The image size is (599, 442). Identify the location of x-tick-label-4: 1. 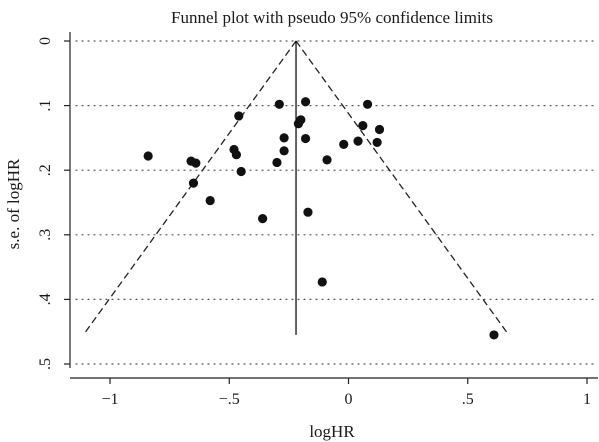
(587, 399).